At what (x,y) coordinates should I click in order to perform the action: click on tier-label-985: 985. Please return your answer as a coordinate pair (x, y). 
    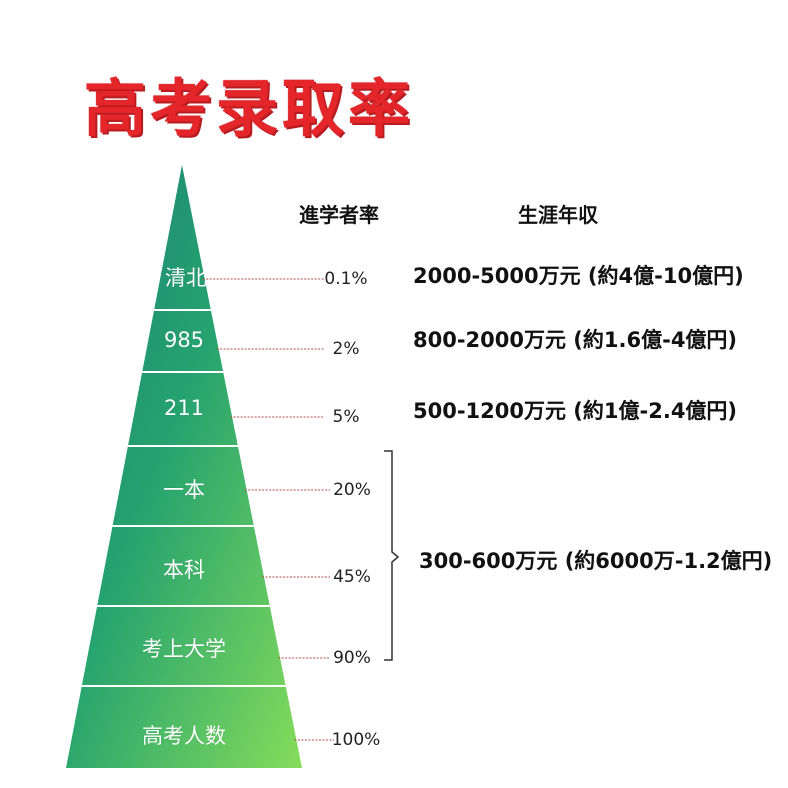
    Looking at the image, I should click on (184, 340).